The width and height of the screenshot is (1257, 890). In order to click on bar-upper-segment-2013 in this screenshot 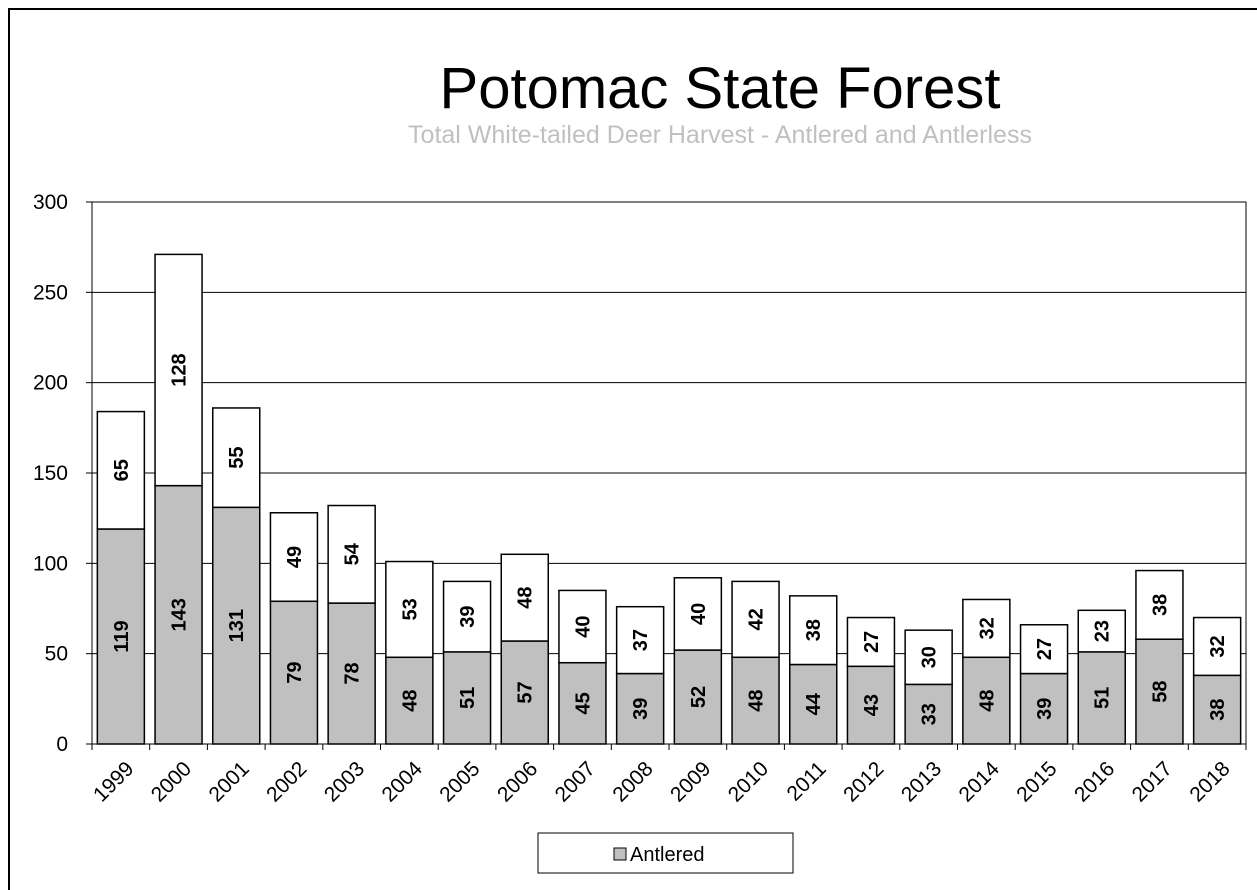, I will do `click(928, 657)`.